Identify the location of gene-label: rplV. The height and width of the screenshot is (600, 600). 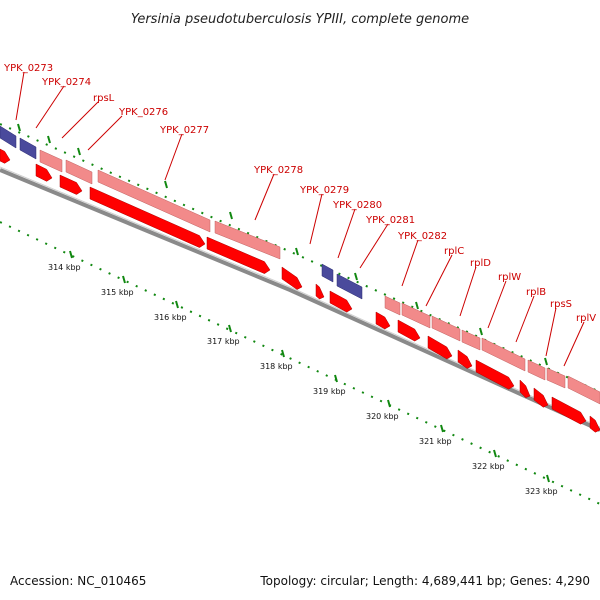
(586, 318).